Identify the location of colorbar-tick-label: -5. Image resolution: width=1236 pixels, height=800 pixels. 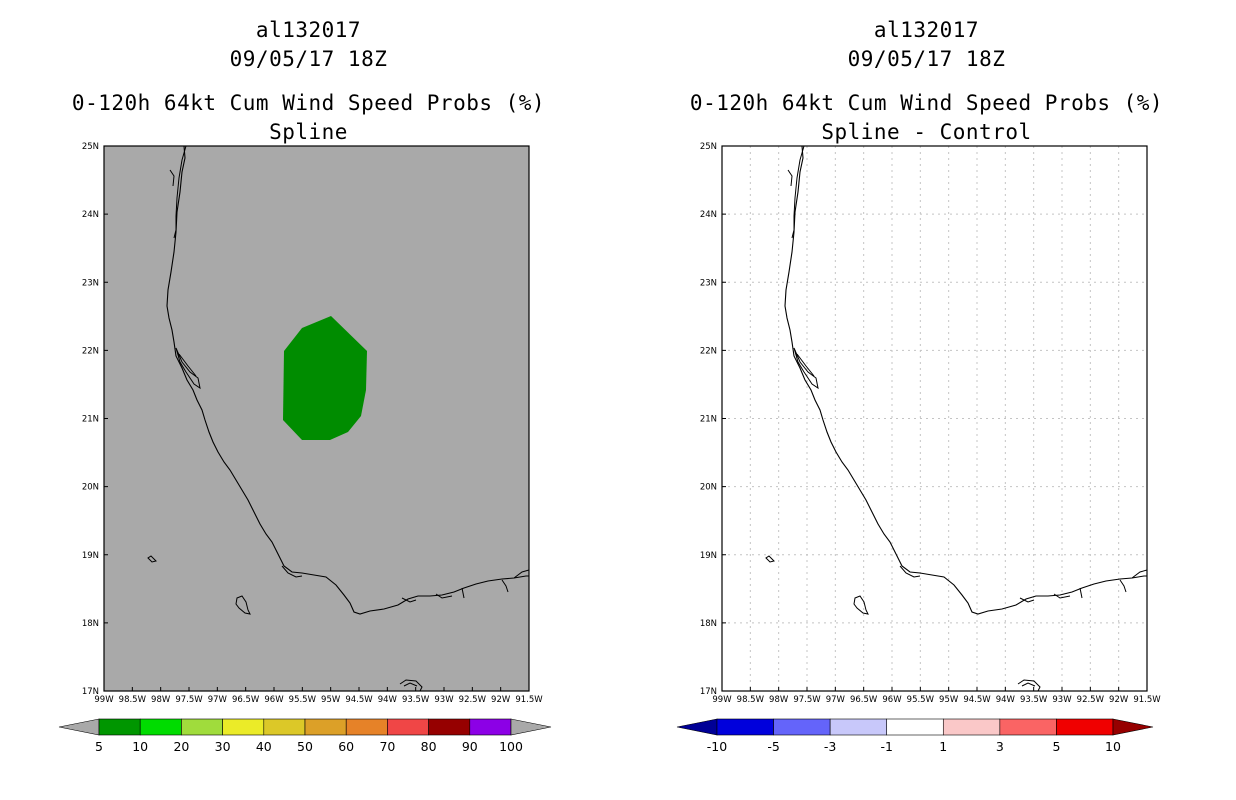
(773, 746).